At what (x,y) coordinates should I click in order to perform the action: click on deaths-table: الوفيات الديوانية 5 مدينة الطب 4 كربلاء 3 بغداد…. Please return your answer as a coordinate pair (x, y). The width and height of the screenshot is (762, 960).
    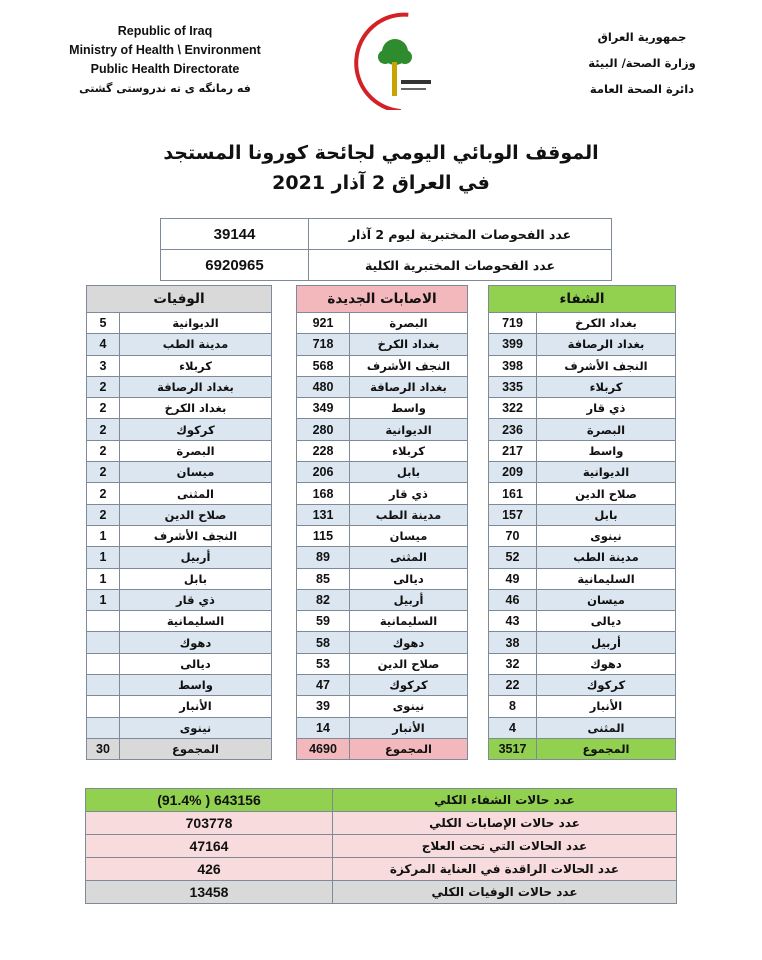
    Looking at the image, I should click on (179, 522).